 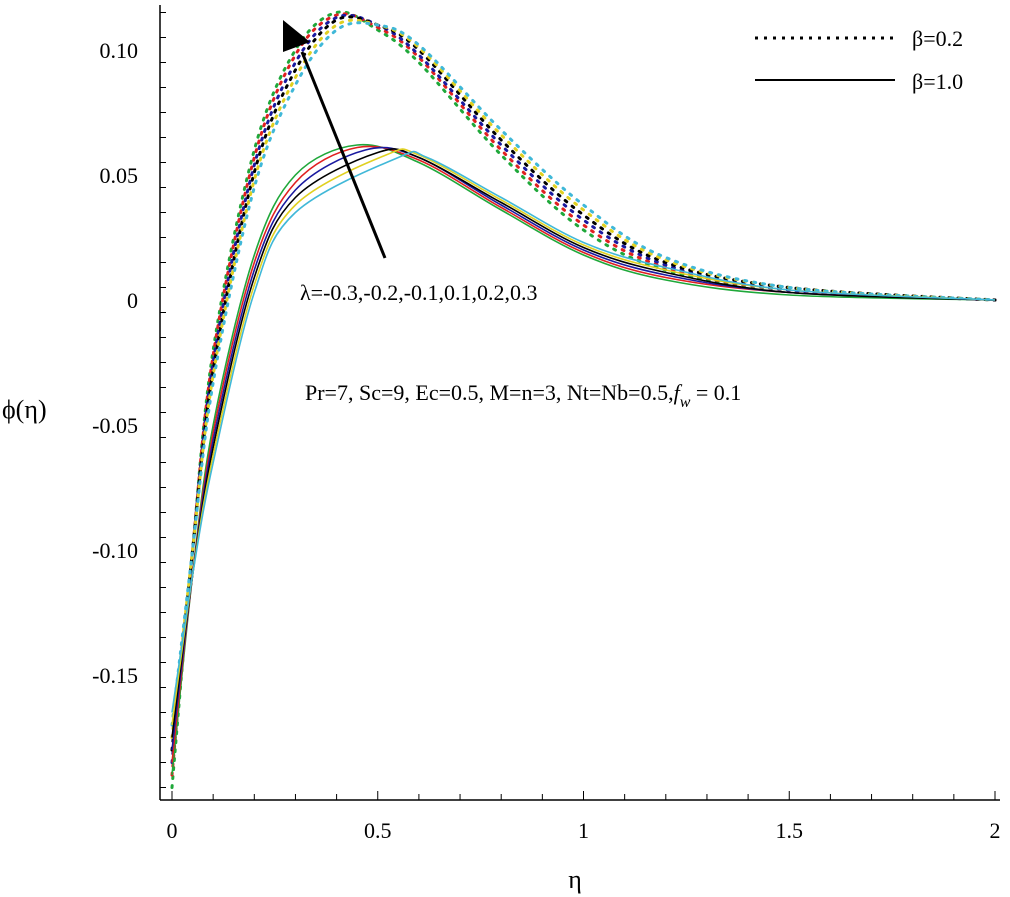 I want to click on legend: β=0.2 β=1.0, so click(x=859, y=60).